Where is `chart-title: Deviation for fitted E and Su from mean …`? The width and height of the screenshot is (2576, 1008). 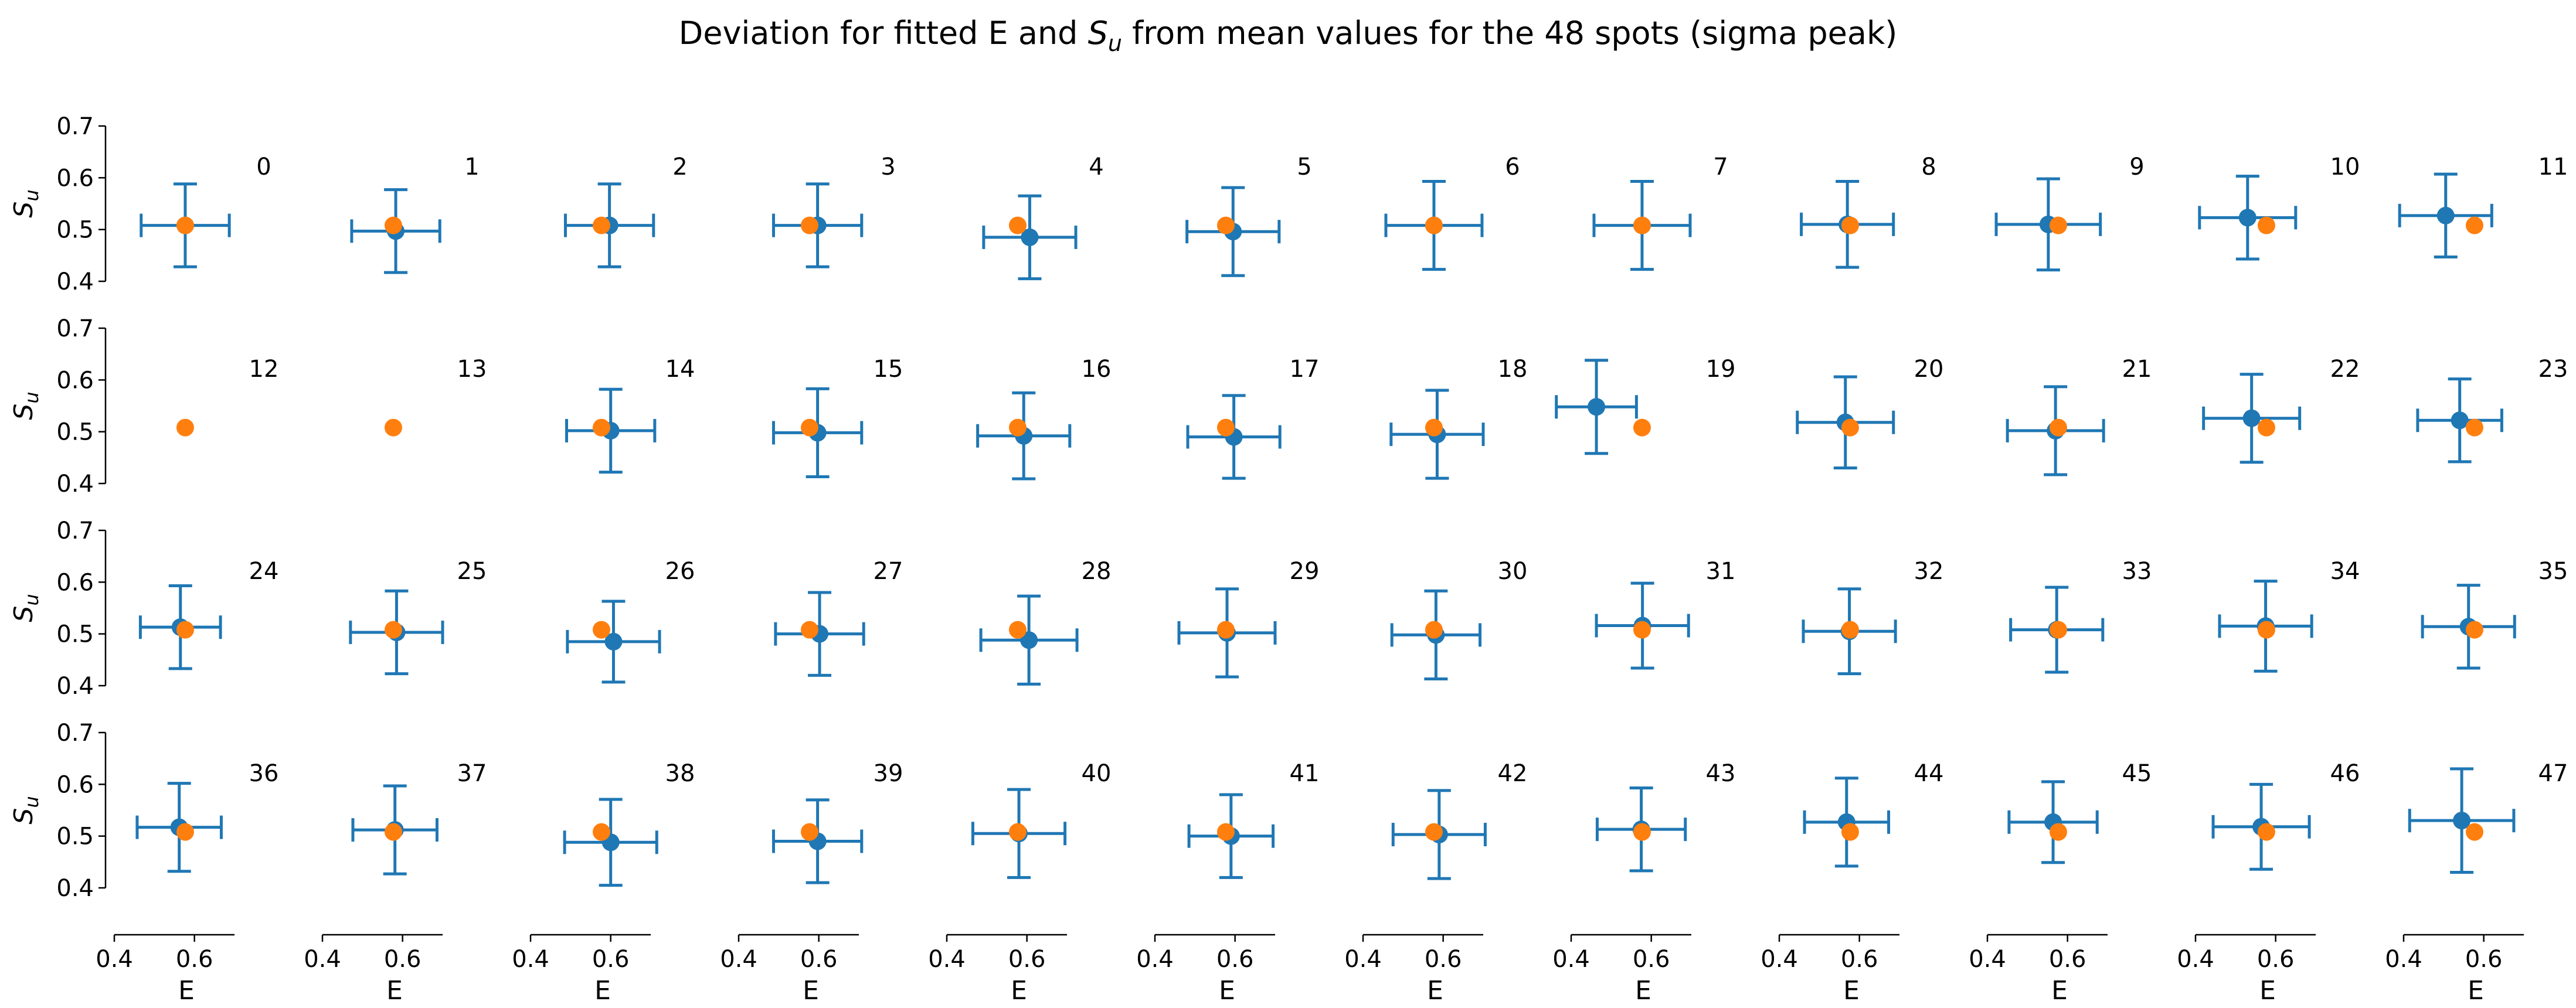 chart-title: Deviation for fitted E and Su from mean … is located at coordinates (1288, 35).